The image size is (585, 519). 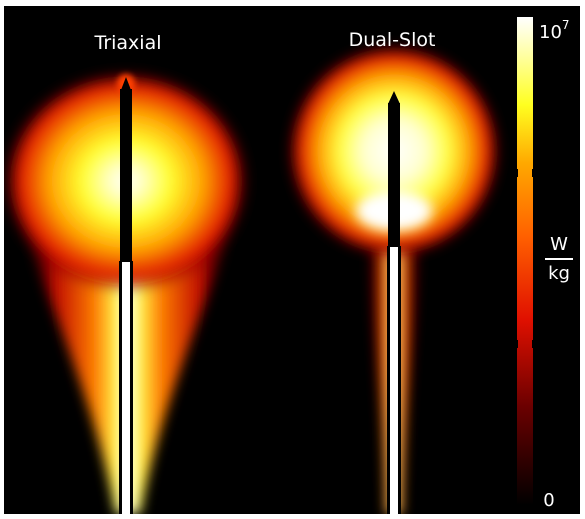 What do you see at coordinates (394, 380) in the screenshot?
I see `dual-slot-feed-core` at bounding box center [394, 380].